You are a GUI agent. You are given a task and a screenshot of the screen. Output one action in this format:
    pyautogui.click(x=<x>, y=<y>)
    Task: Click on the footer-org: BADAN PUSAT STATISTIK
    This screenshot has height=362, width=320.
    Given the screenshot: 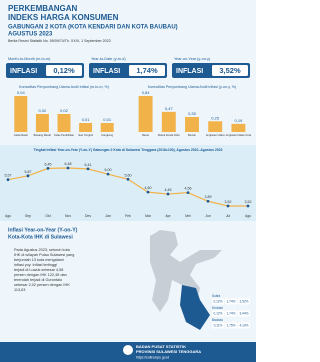 What is the action you would take?
    pyautogui.click(x=161, y=346)
    